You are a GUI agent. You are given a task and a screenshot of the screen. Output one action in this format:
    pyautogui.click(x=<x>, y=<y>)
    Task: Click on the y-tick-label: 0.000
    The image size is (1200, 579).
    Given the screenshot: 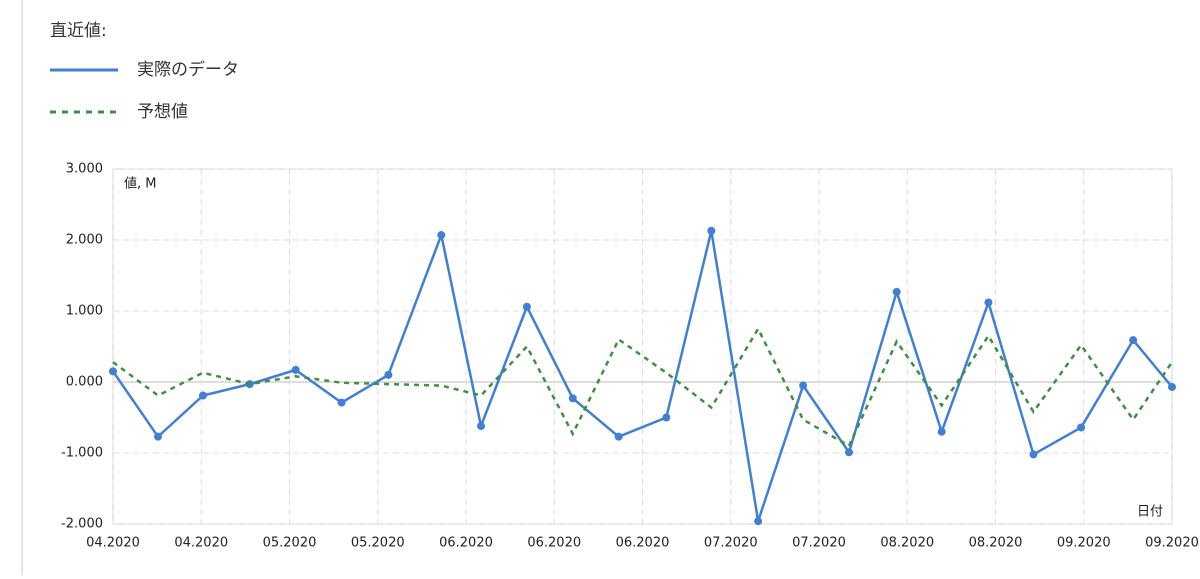 What is the action you would take?
    pyautogui.click(x=84, y=382)
    